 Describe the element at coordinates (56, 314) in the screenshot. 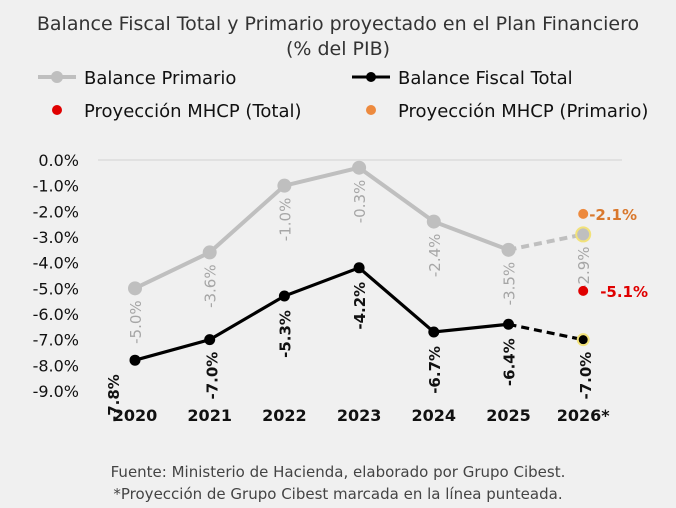

I see `y-tick-label: -6.0%` at that location.